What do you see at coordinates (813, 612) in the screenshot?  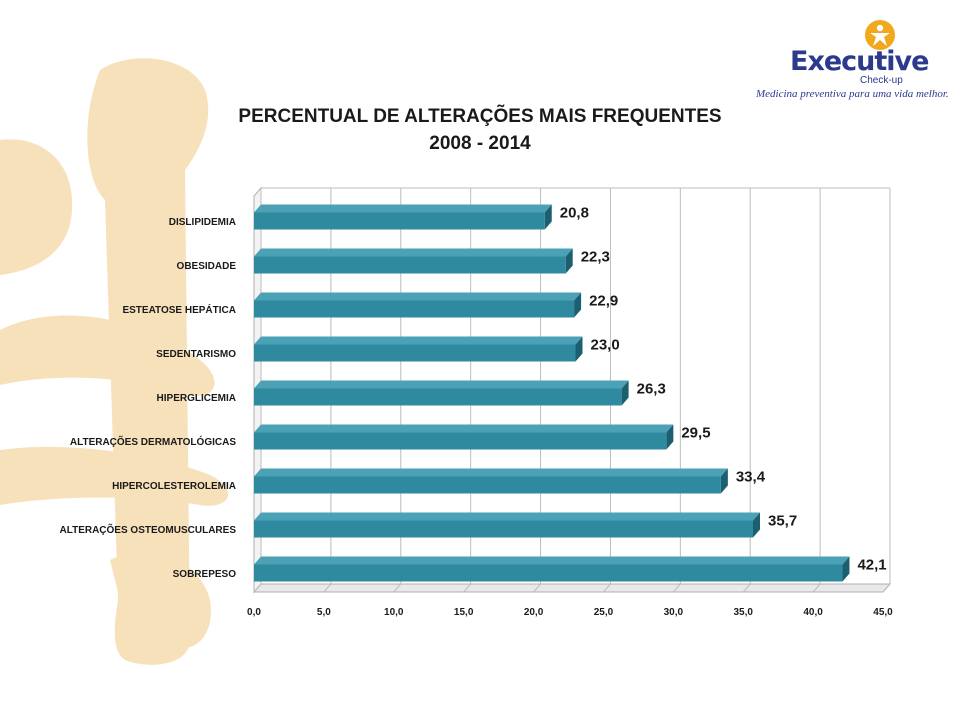 I see `x-tick-label: 40,0` at bounding box center [813, 612].